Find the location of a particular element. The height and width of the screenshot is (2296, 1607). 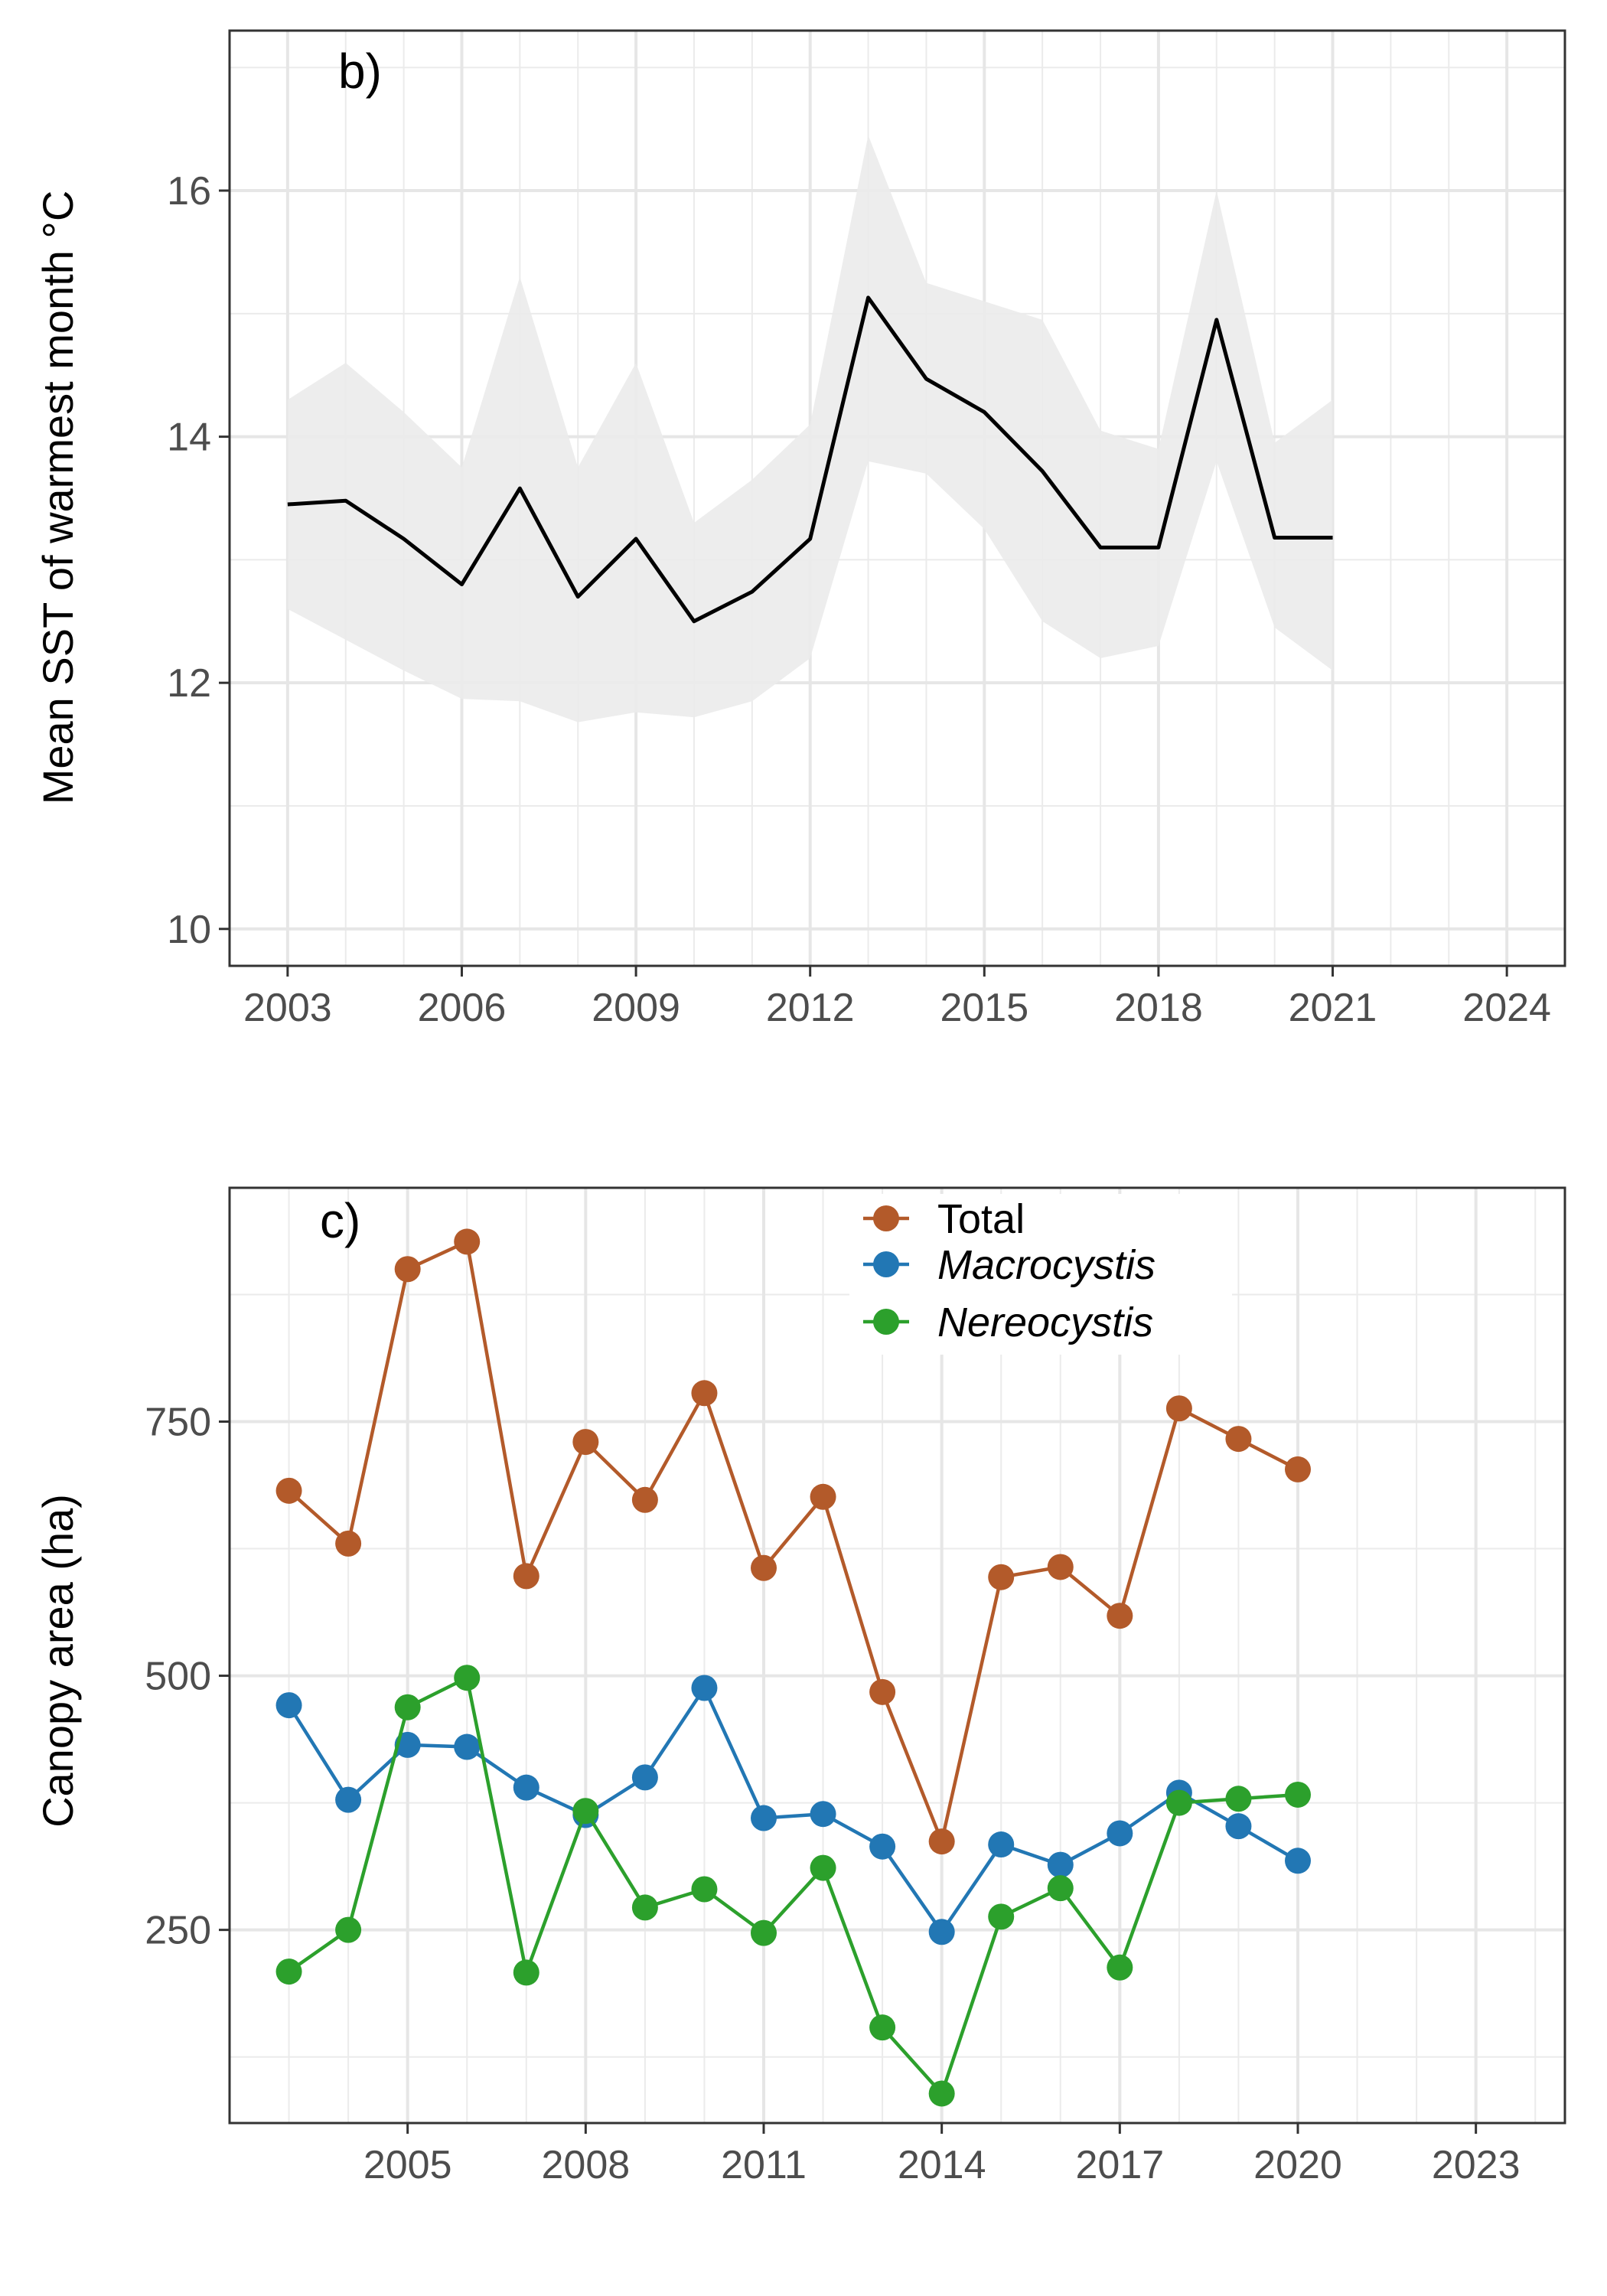

legend-background is located at coordinates (1040, 1274).